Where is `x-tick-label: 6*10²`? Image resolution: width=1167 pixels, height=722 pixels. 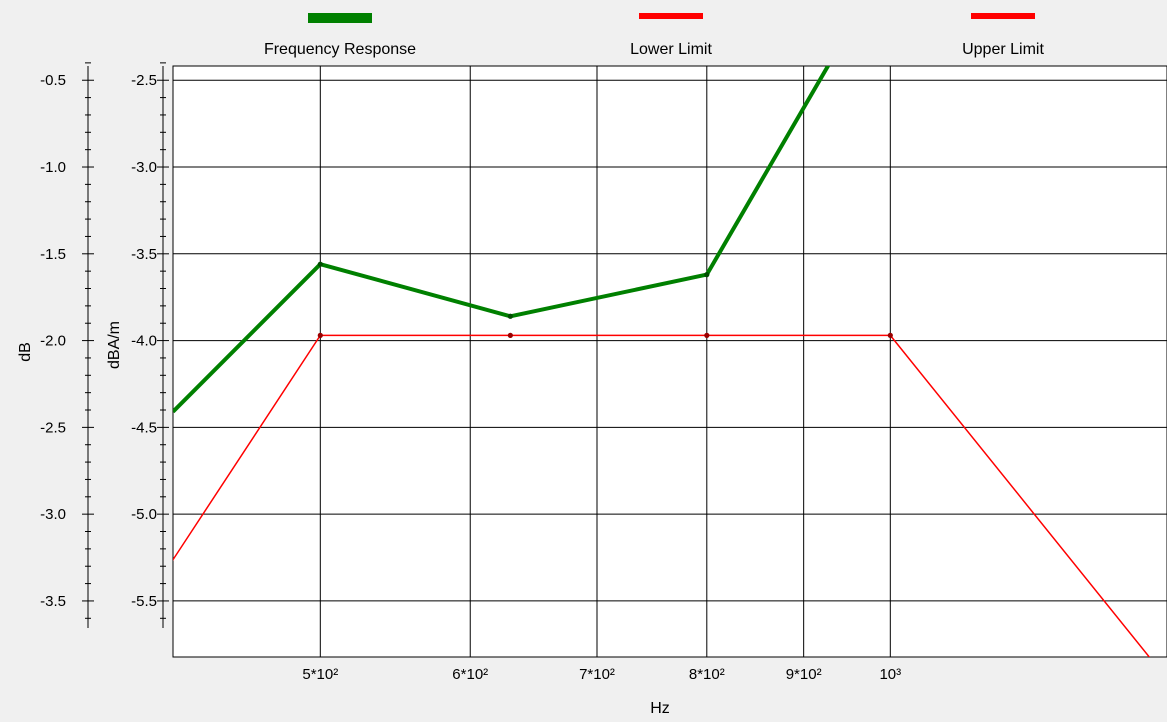
x-tick-label: 6*10² is located at coordinates (470, 674).